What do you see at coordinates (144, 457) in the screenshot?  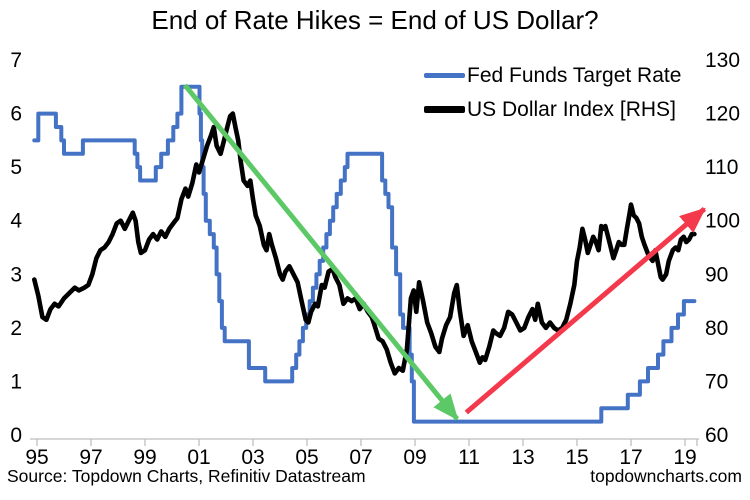 I see `x-tick-label: 99` at bounding box center [144, 457].